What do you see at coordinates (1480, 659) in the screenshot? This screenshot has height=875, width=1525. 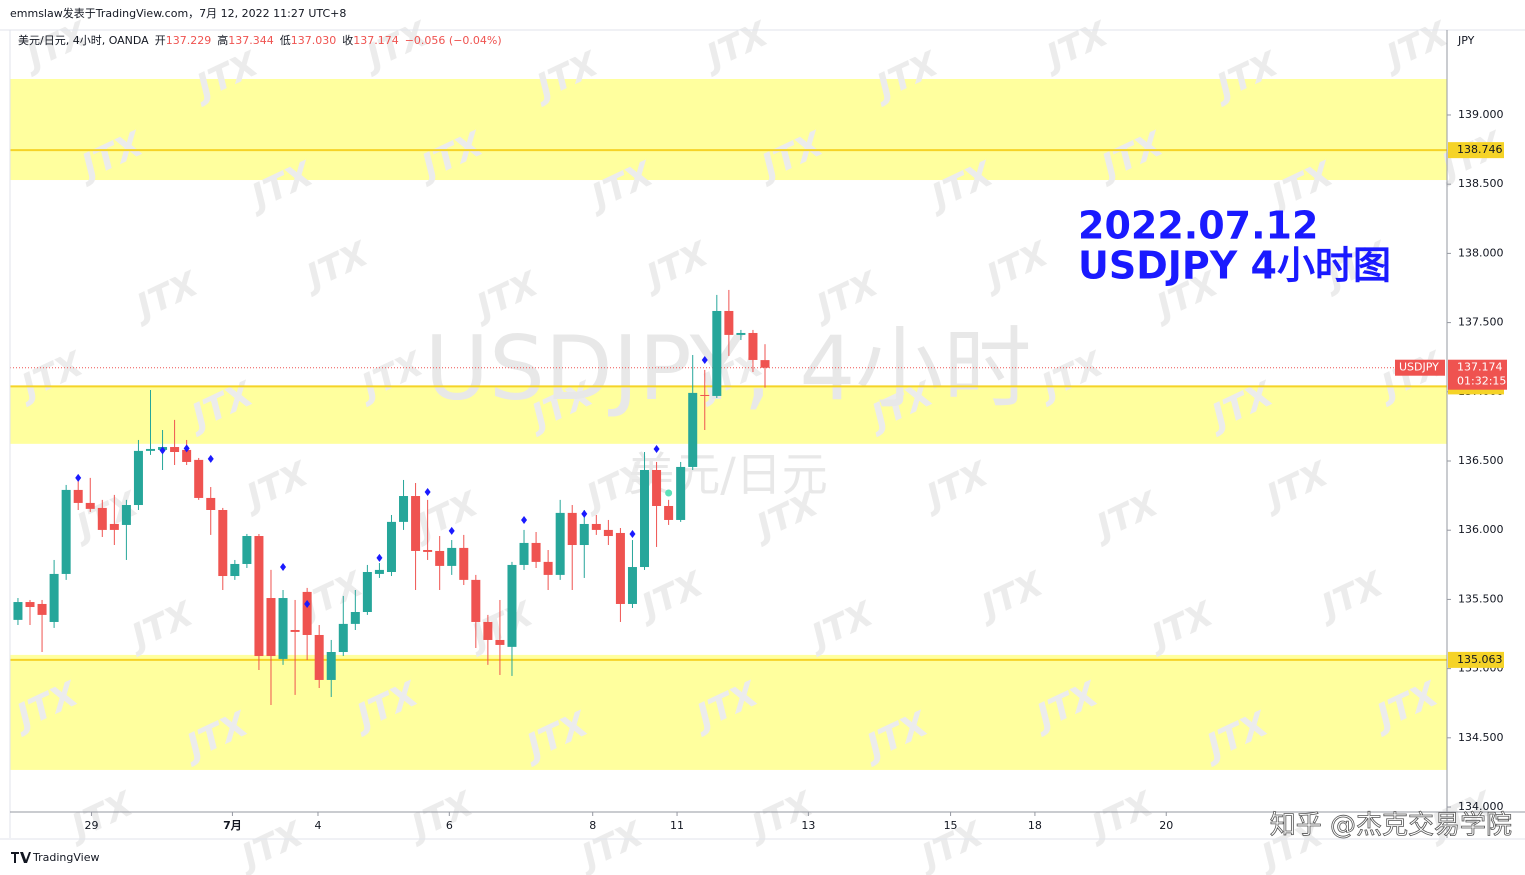 I see `level-tag-label: 135.063` at bounding box center [1480, 659].